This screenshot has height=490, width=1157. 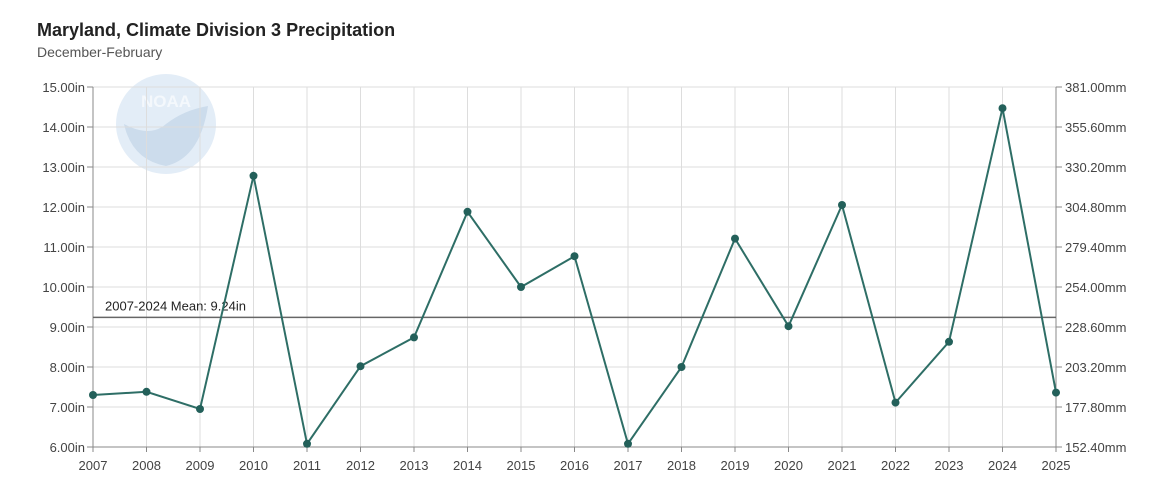 What do you see at coordinates (895, 465) in the screenshot?
I see `x-tick-label: 2022` at bounding box center [895, 465].